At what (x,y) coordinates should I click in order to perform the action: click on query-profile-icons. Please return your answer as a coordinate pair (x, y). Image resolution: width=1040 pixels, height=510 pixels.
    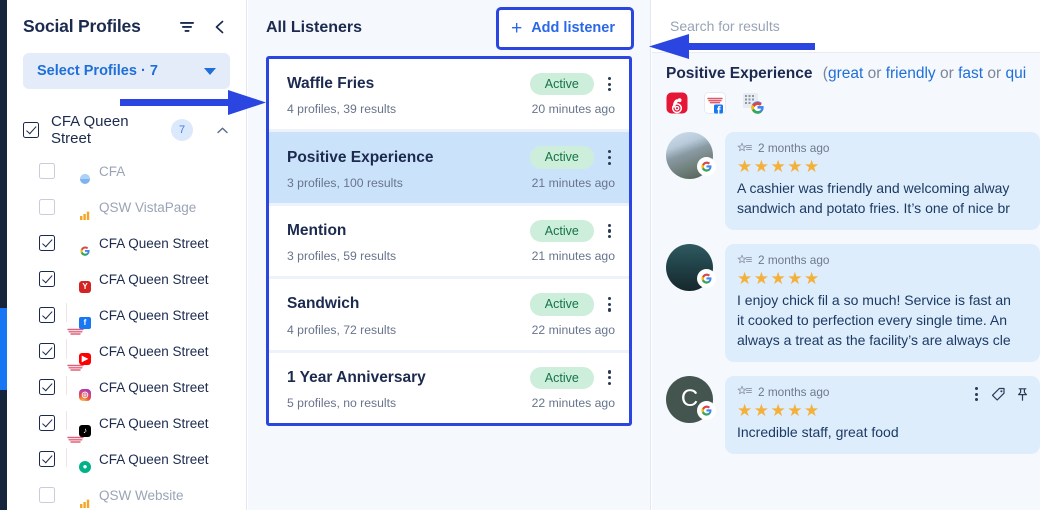
    Looking at the image, I should click on (853, 103).